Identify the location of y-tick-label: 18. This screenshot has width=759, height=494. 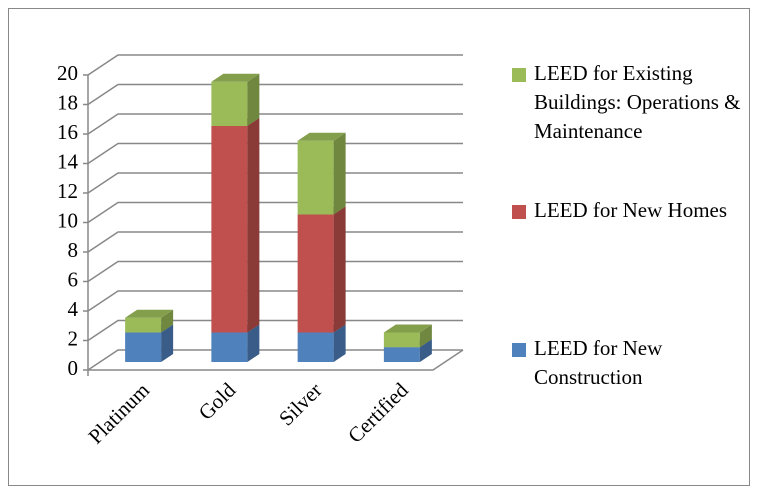
(67, 102).